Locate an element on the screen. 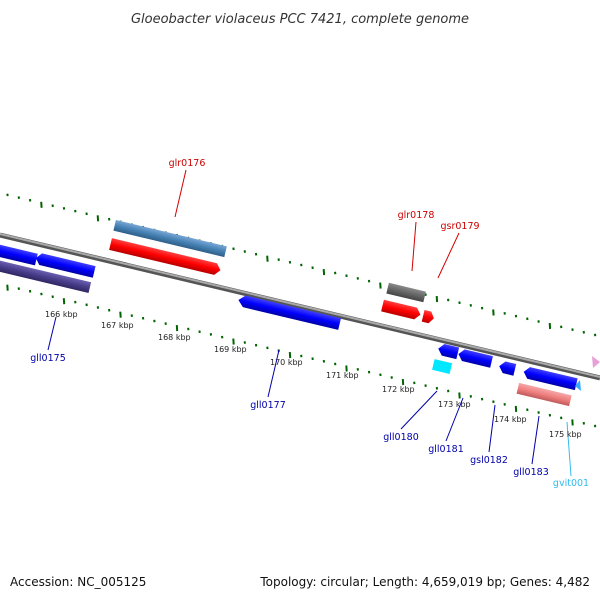 The width and height of the screenshot is (600, 600). gene-glr0176-cds is located at coordinates (165, 257).